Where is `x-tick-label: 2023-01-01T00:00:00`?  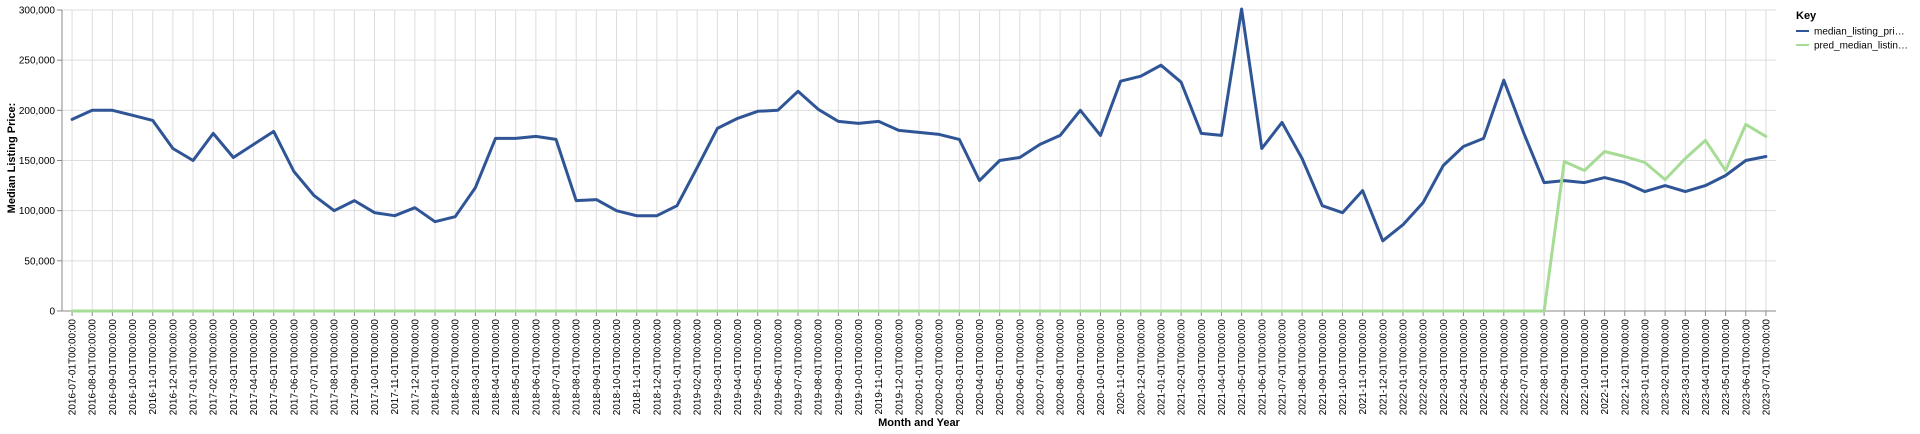 x-tick-label: 2023-01-01T00:00:00 is located at coordinates (1645, 367).